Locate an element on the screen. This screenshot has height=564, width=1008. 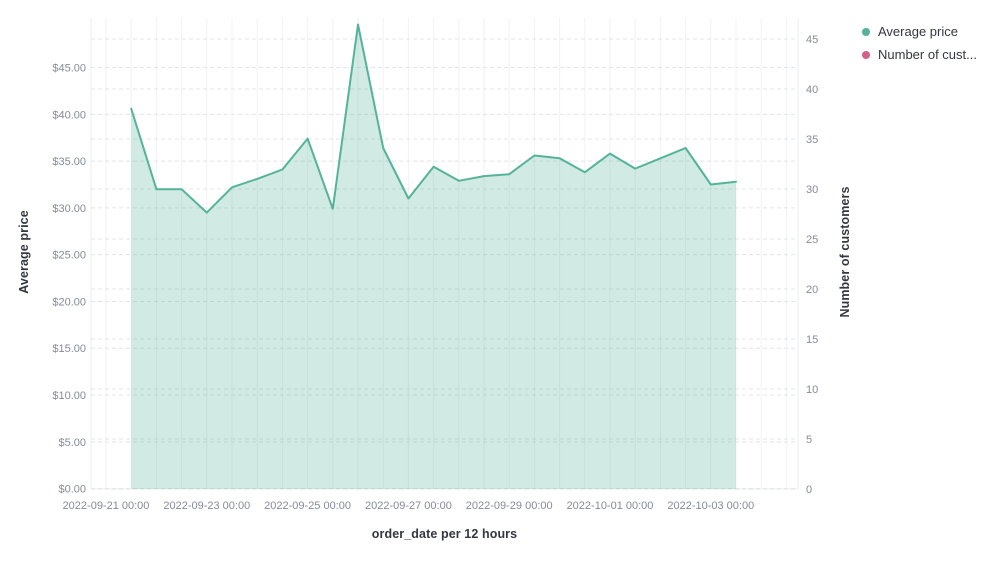
left-axis-title: Average price is located at coordinates (24, 252).